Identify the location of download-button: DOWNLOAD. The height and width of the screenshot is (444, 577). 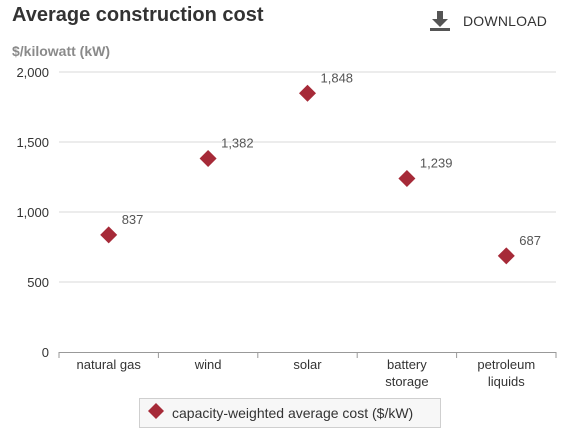
(488, 21).